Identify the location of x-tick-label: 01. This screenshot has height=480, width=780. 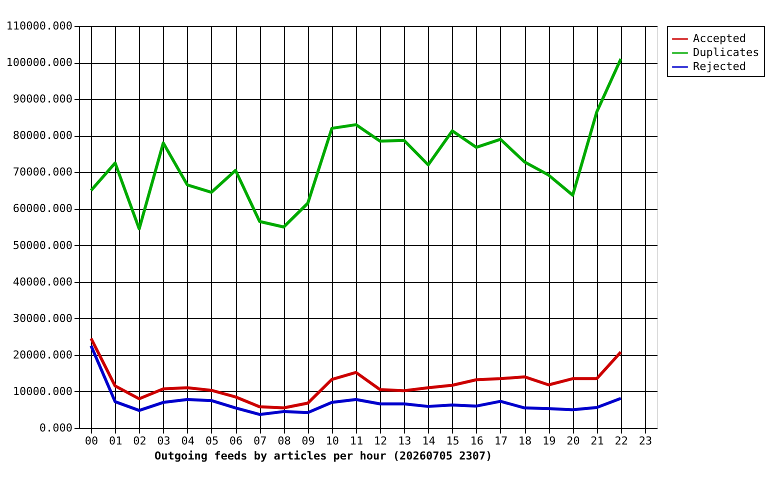
(115, 441).